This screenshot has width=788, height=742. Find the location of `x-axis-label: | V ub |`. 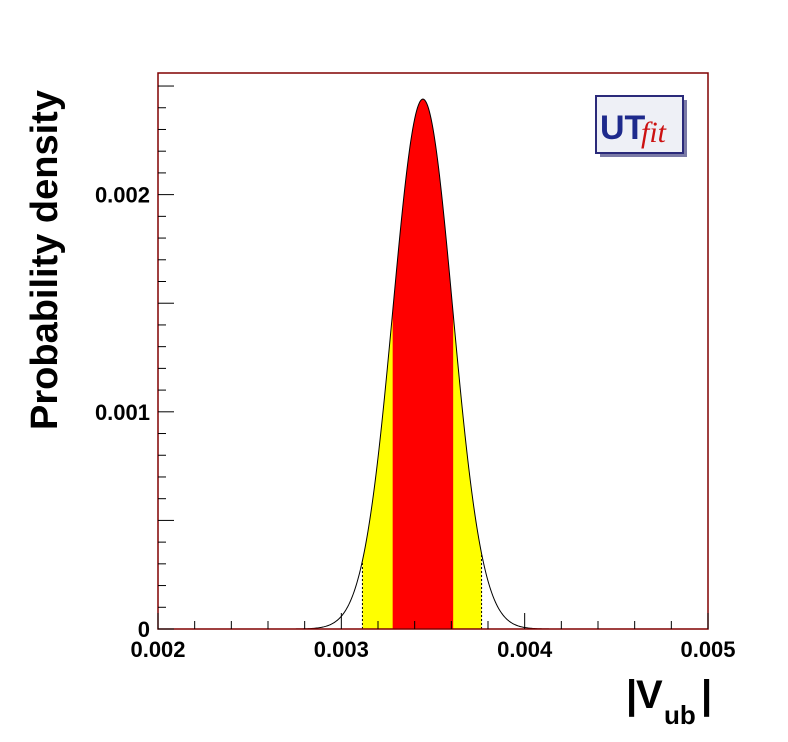

x-axis-label: | V ub | is located at coordinates (669, 701).